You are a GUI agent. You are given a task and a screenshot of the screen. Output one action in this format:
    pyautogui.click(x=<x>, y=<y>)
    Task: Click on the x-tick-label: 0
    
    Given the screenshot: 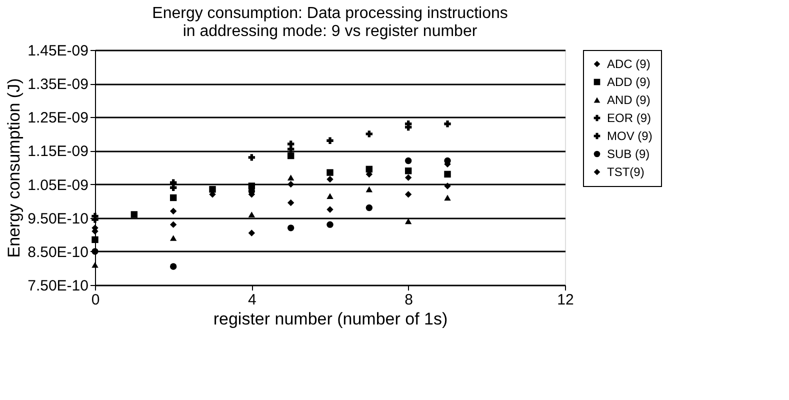 What is the action you would take?
    pyautogui.click(x=95, y=300)
    